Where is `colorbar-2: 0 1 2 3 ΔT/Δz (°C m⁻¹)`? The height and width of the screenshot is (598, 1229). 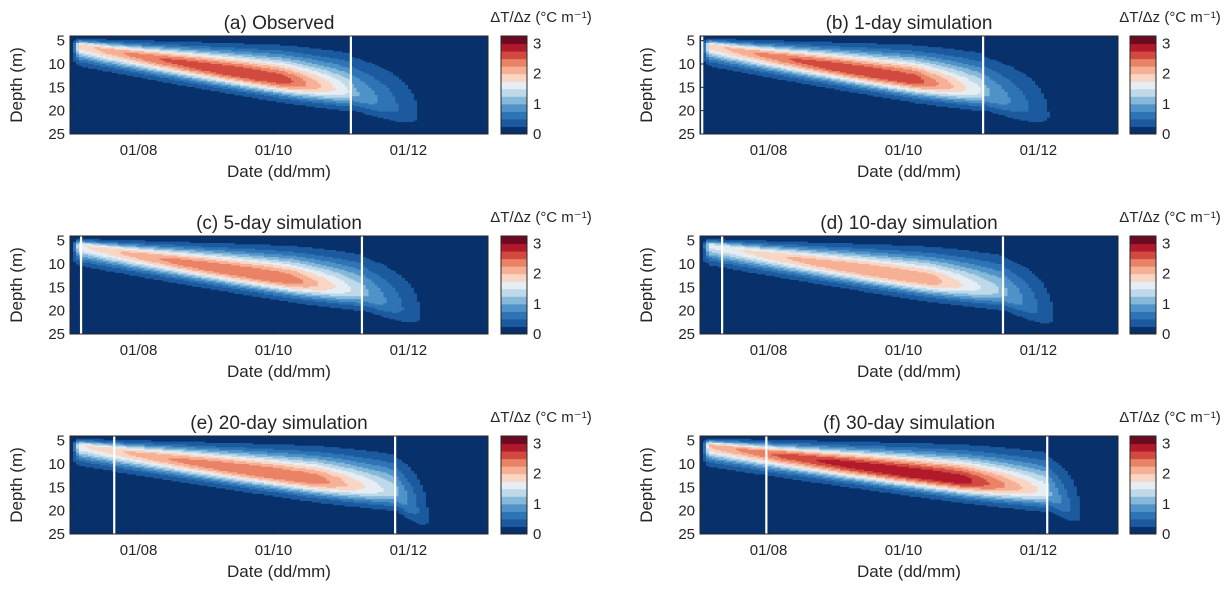 colorbar-2: 0 1 2 3 ΔT/Δz (°C m⁻¹) is located at coordinates (1169, 76).